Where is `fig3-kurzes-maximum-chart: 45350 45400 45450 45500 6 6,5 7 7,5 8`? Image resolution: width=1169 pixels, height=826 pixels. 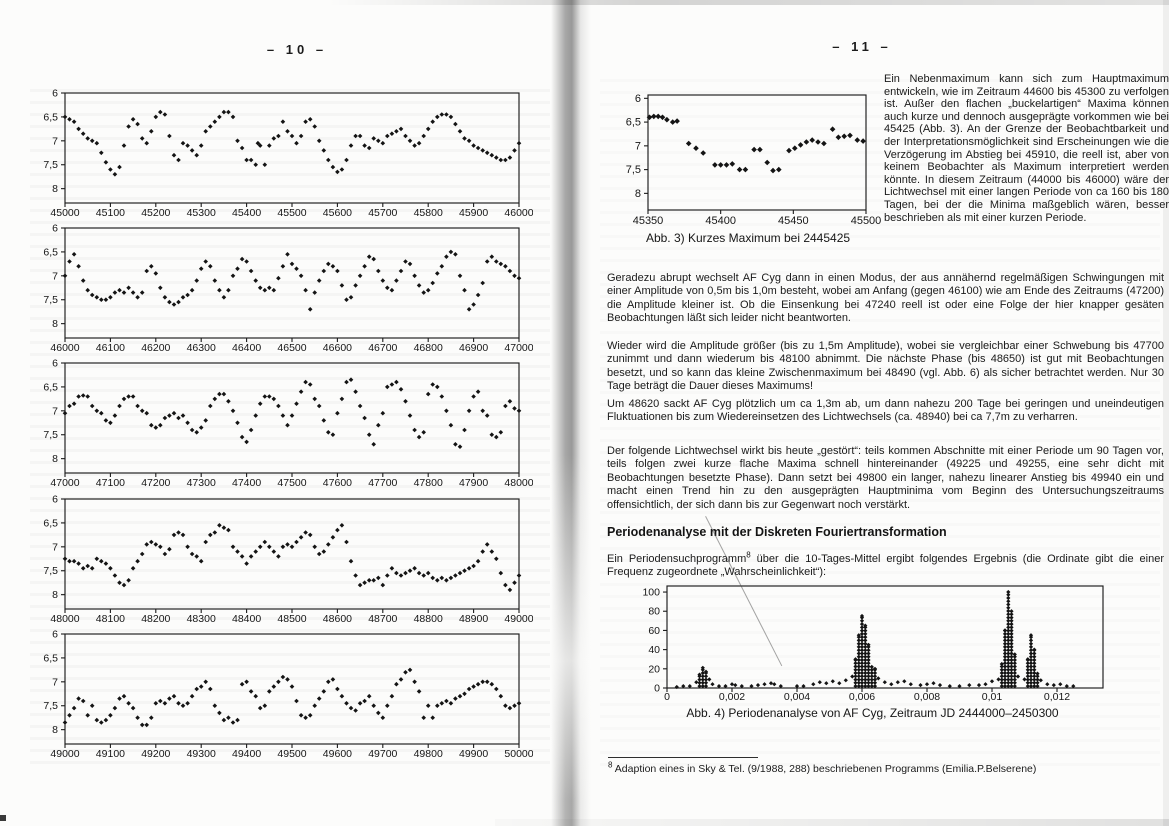 fig3-kurzes-maximum-chart: 45350 45400 45450 45500 6 6,5 7 7,5 8 is located at coordinates (754, 160).